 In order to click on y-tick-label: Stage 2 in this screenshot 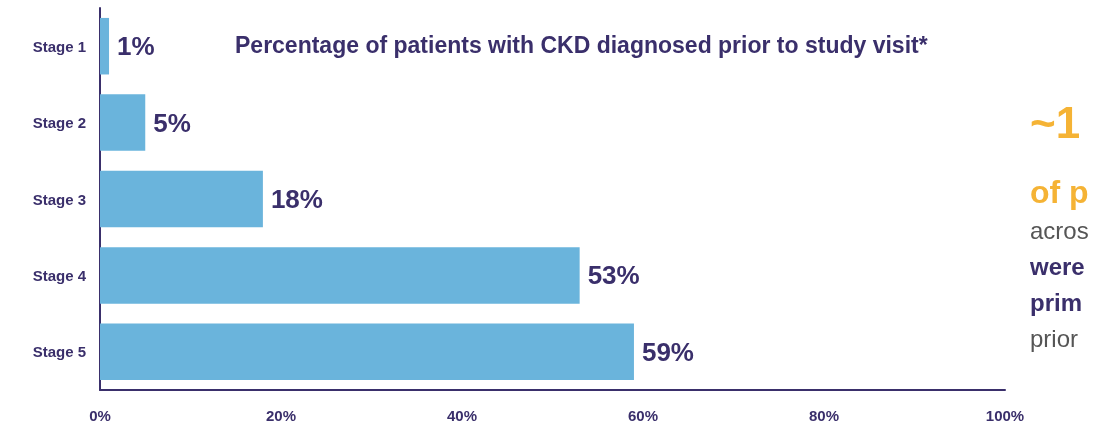, I will do `click(59, 123)`.